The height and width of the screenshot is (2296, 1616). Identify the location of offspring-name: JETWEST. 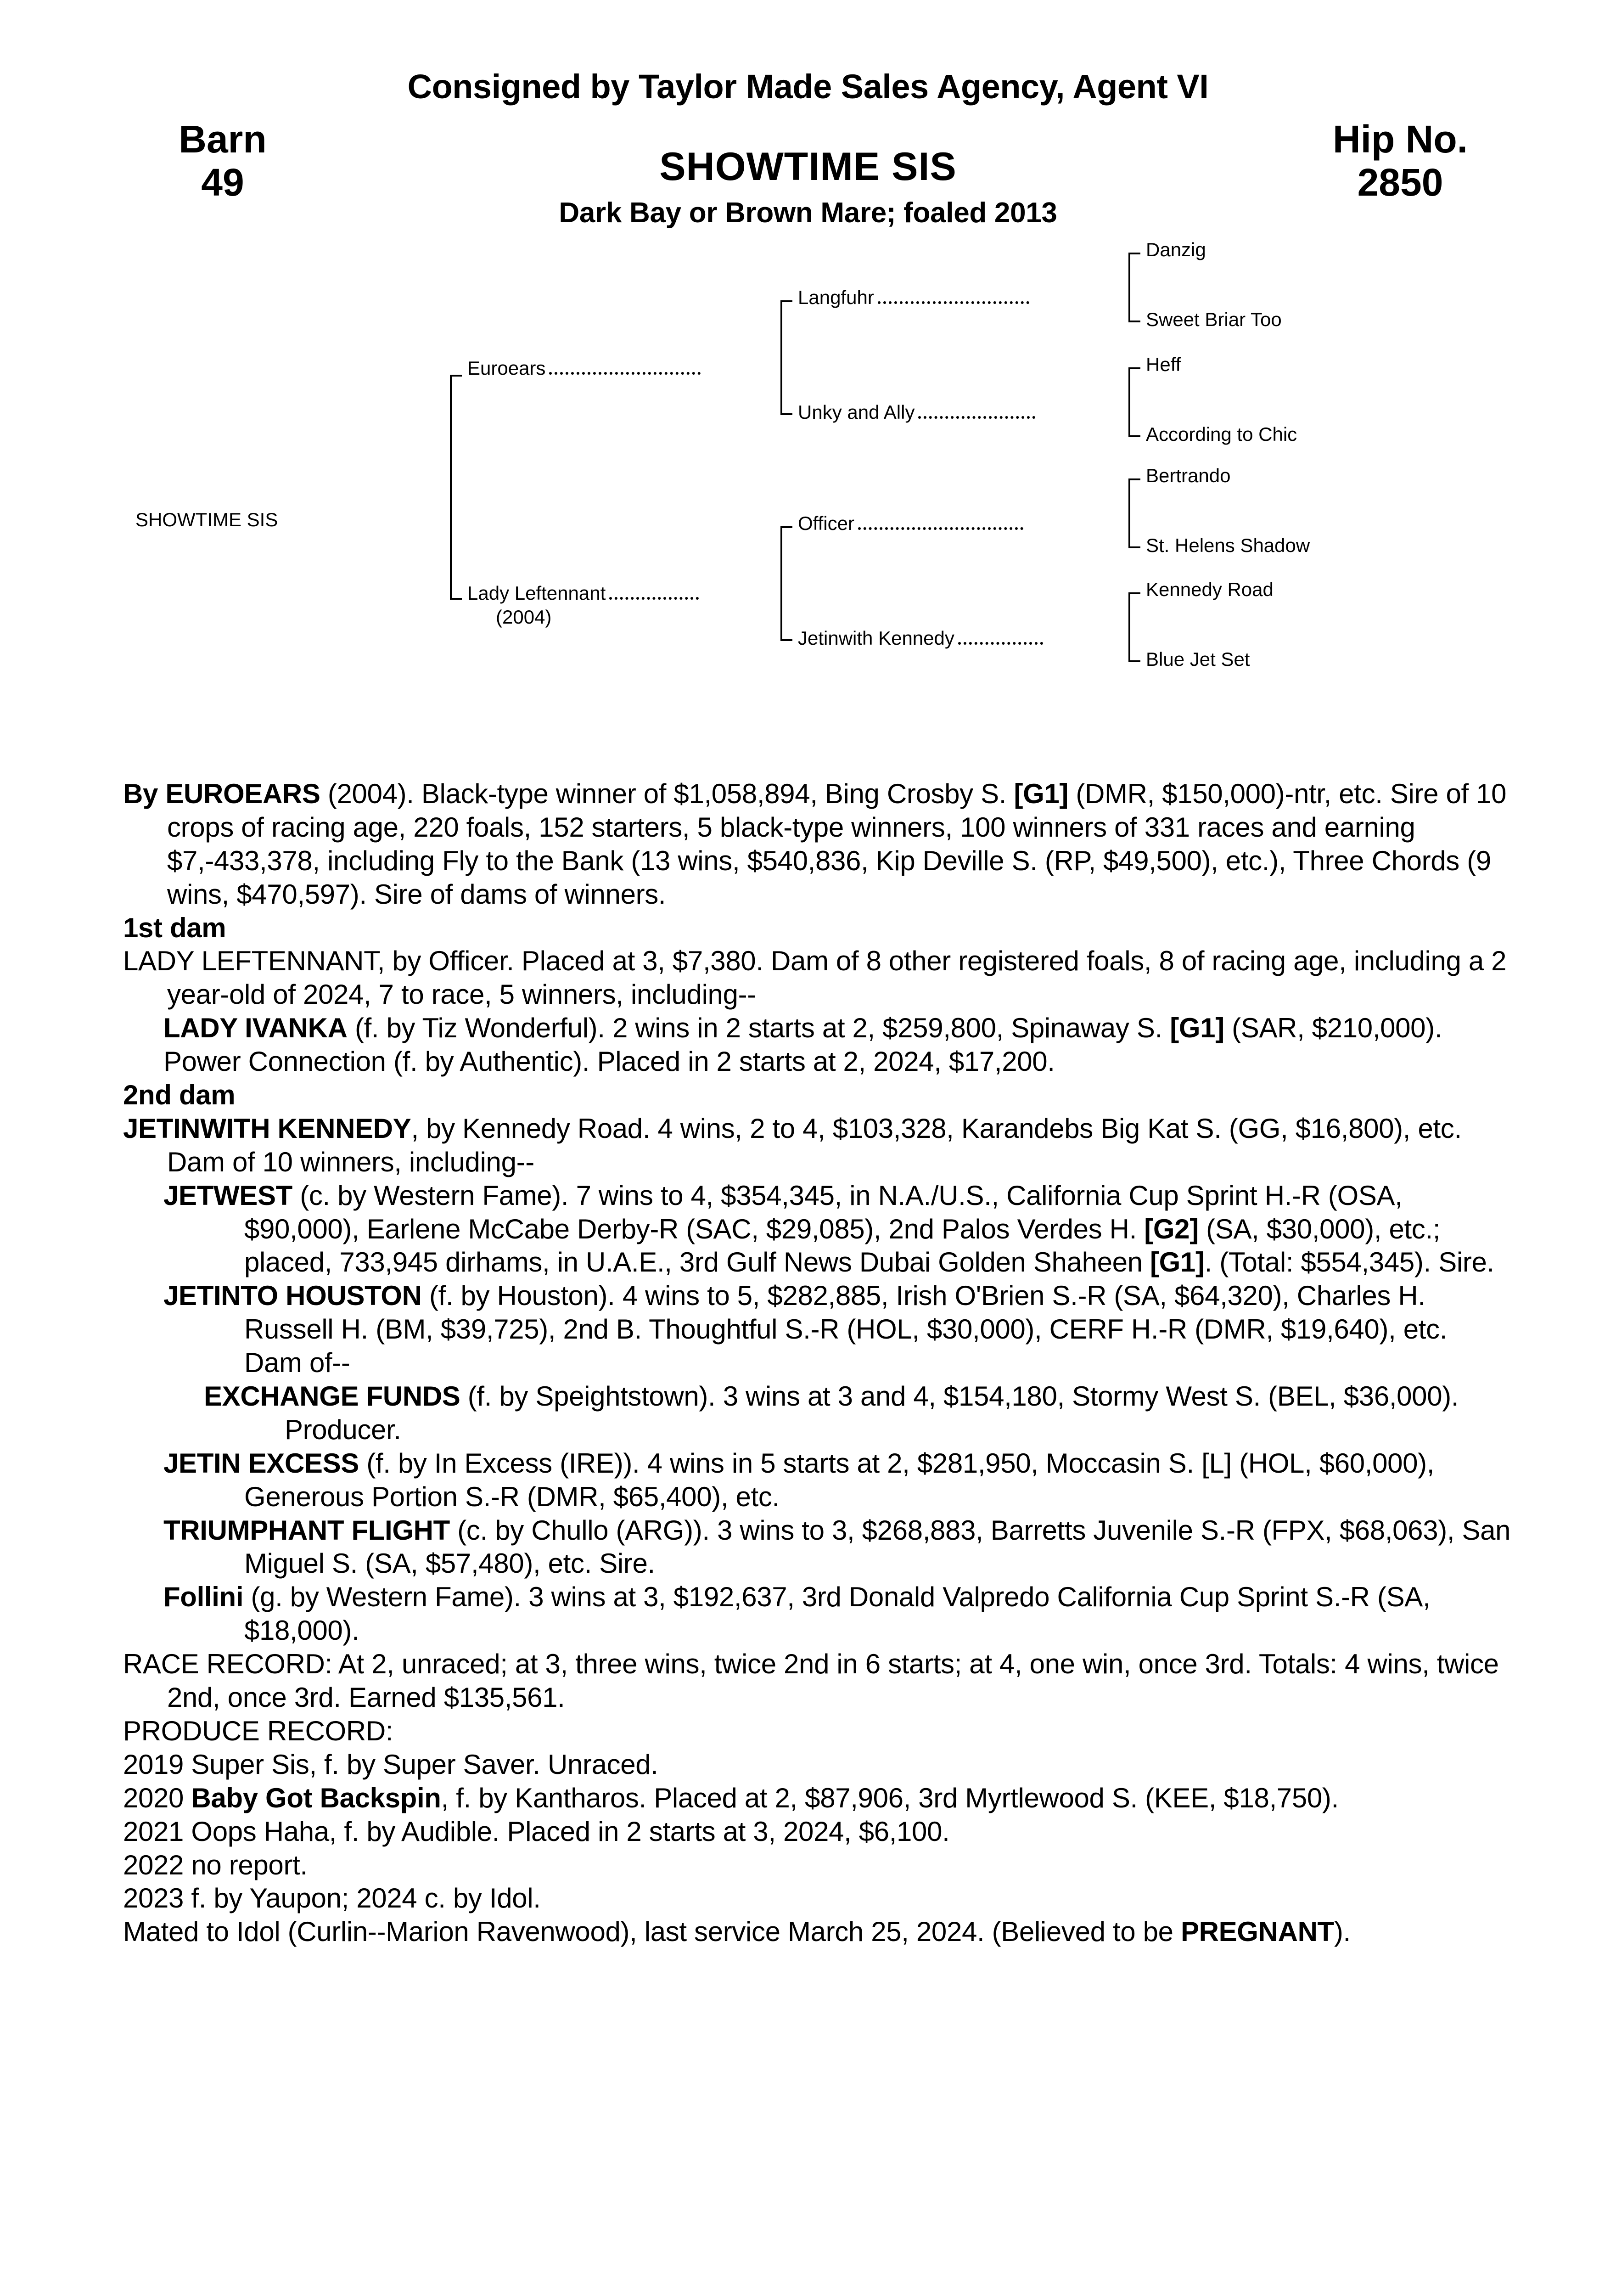
(228, 1195).